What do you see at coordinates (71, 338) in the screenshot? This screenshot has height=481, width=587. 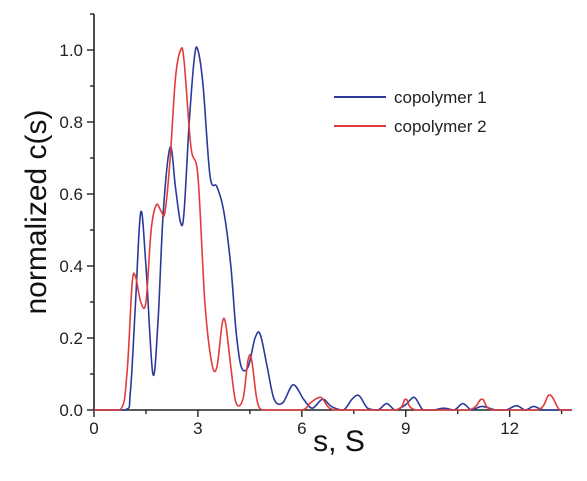 I see `y-tick-label: 0.2` at bounding box center [71, 338].